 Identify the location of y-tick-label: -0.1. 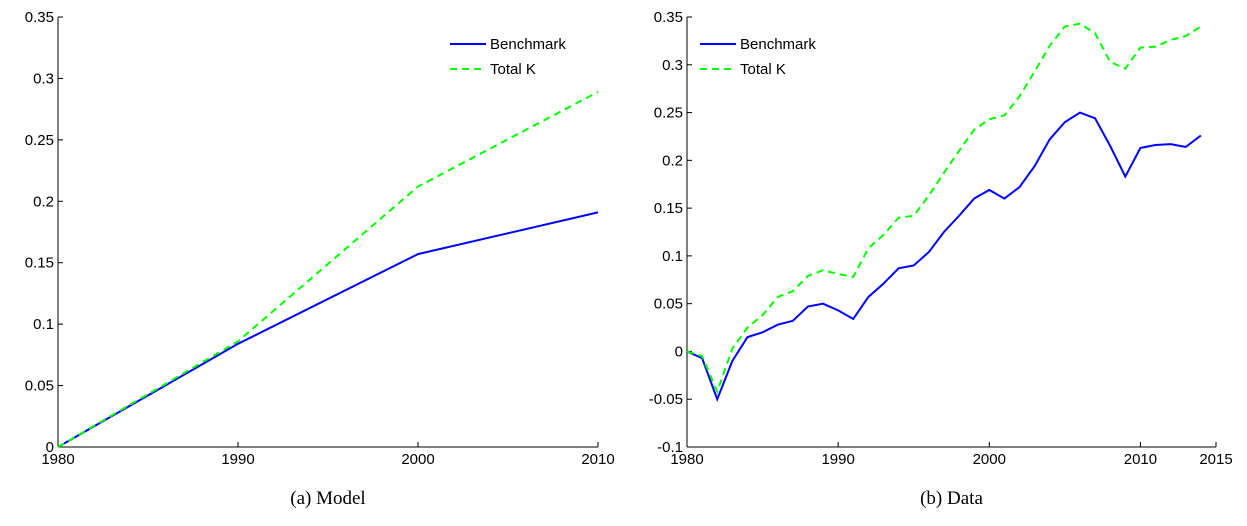
(670, 447).